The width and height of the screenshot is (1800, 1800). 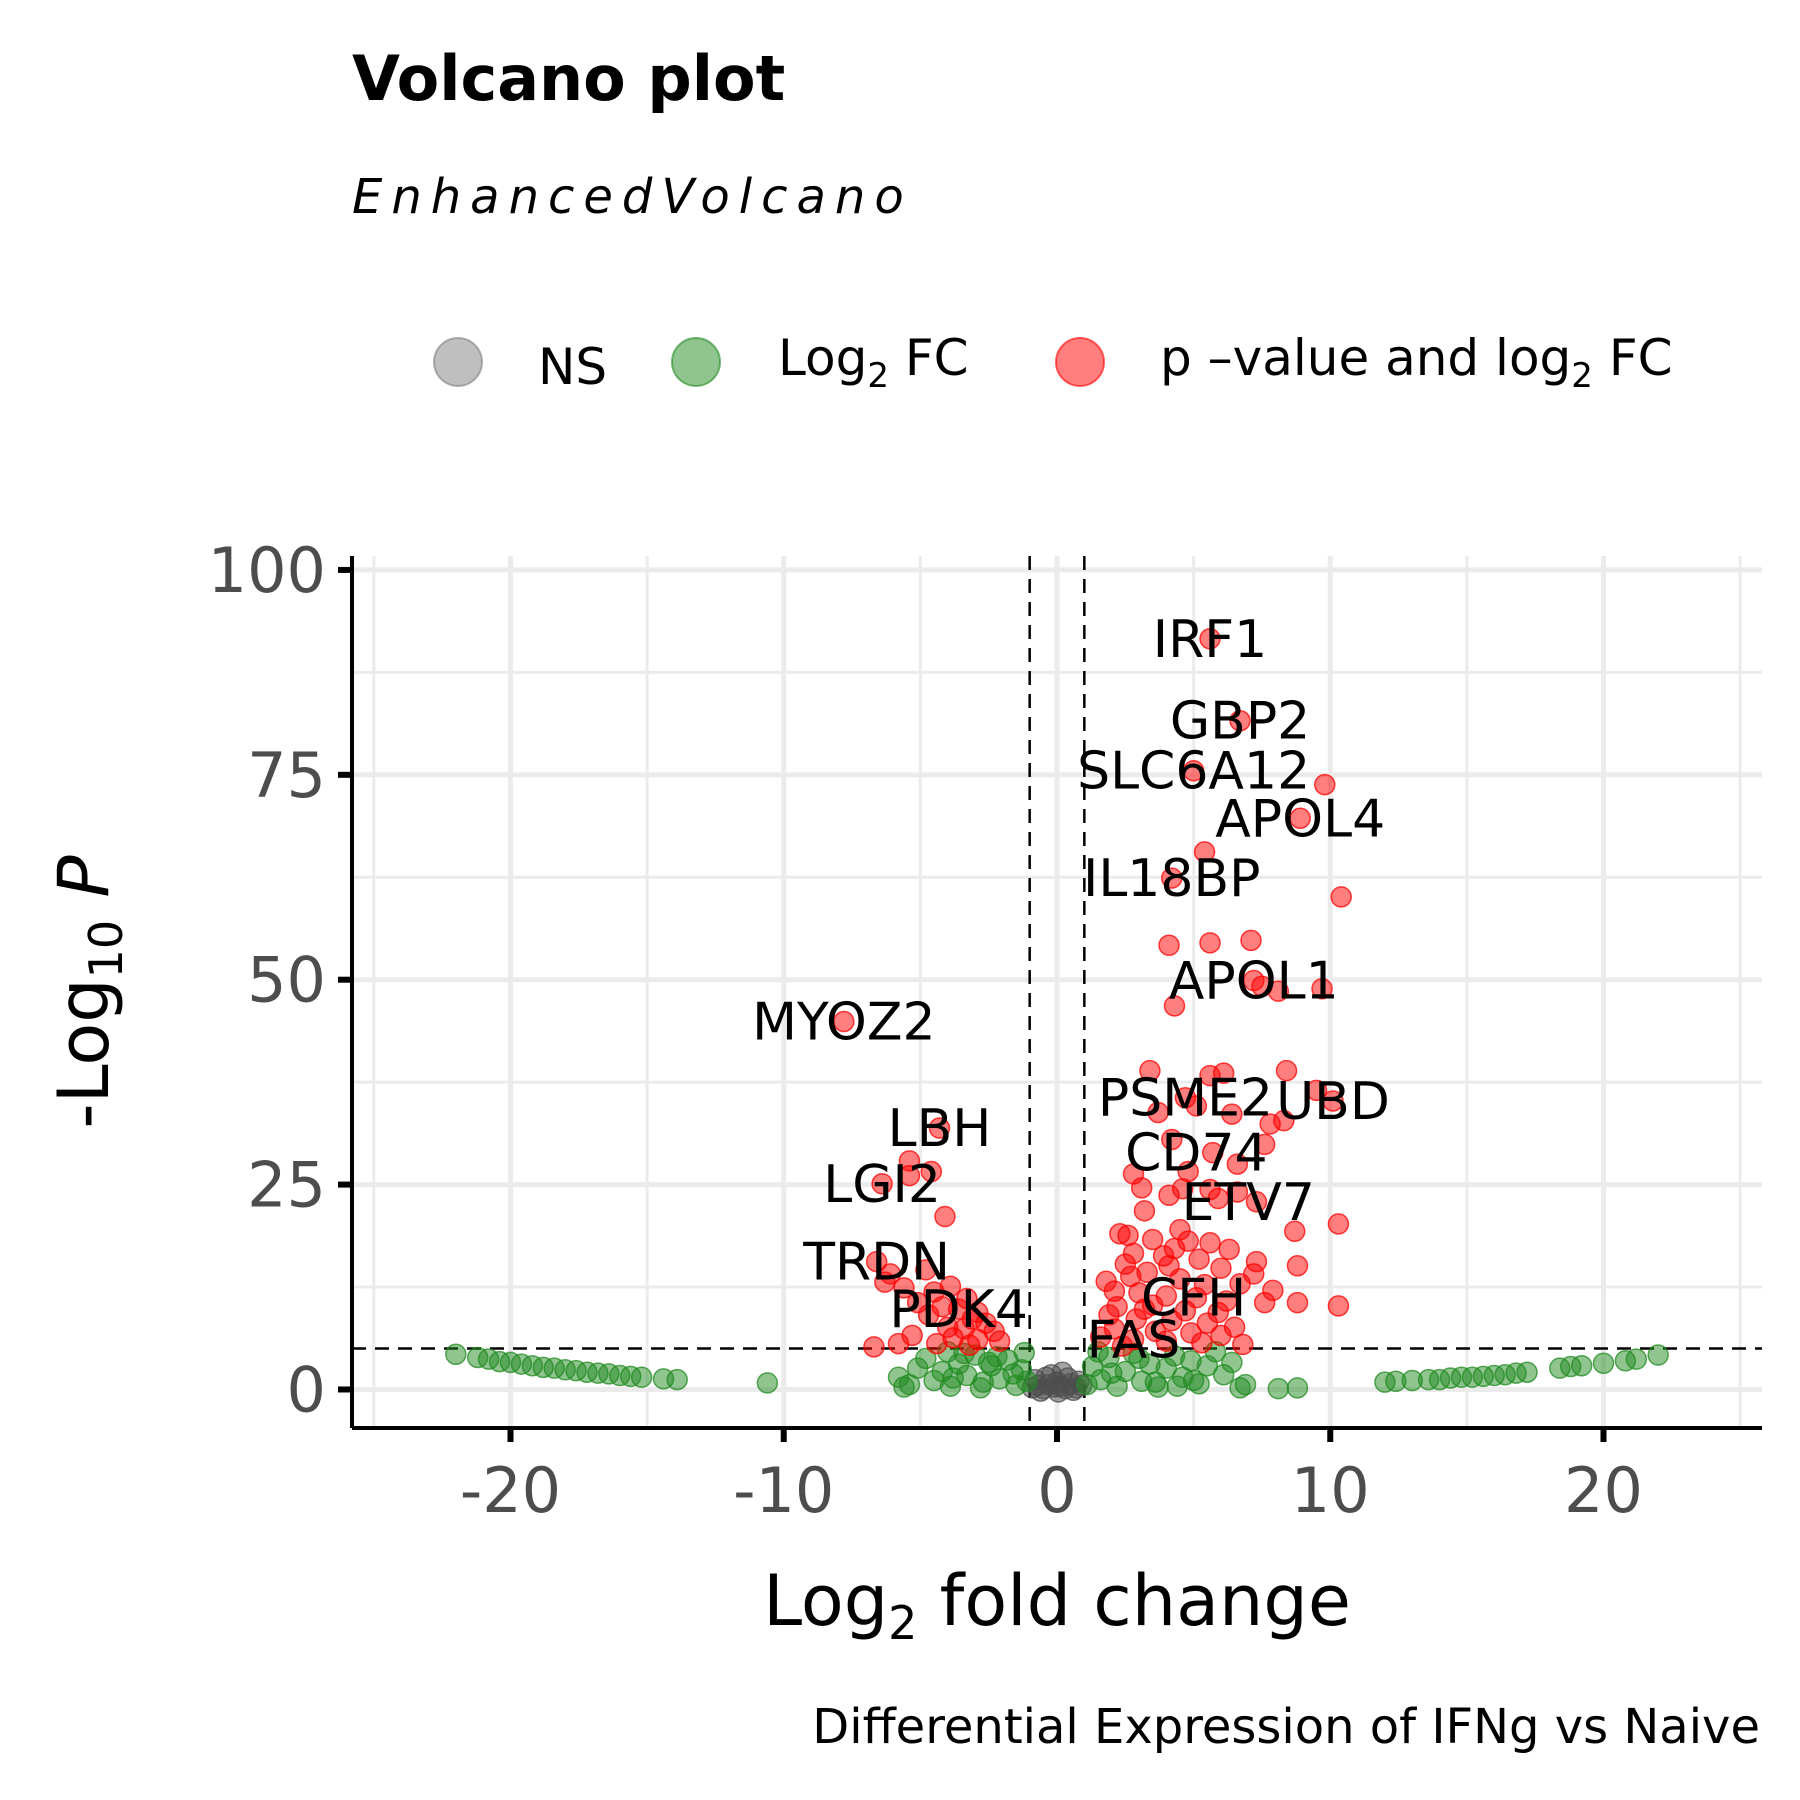 What do you see at coordinates (510, 1490) in the screenshot?
I see `x-tick-label: -20` at bounding box center [510, 1490].